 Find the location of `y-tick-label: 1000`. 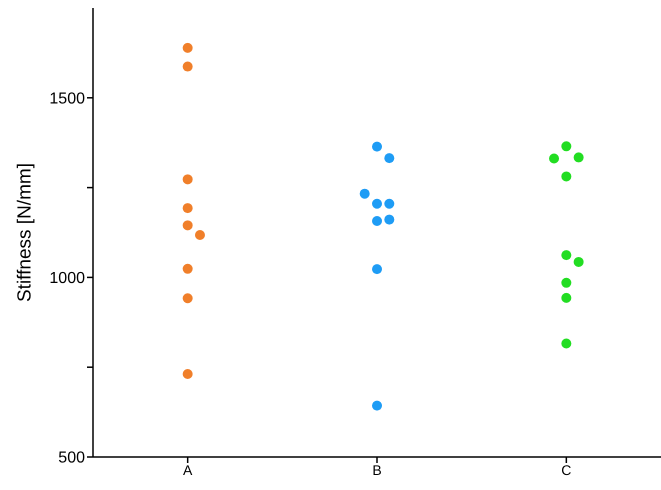

y-tick-label: 1000 is located at coordinates (67, 279).